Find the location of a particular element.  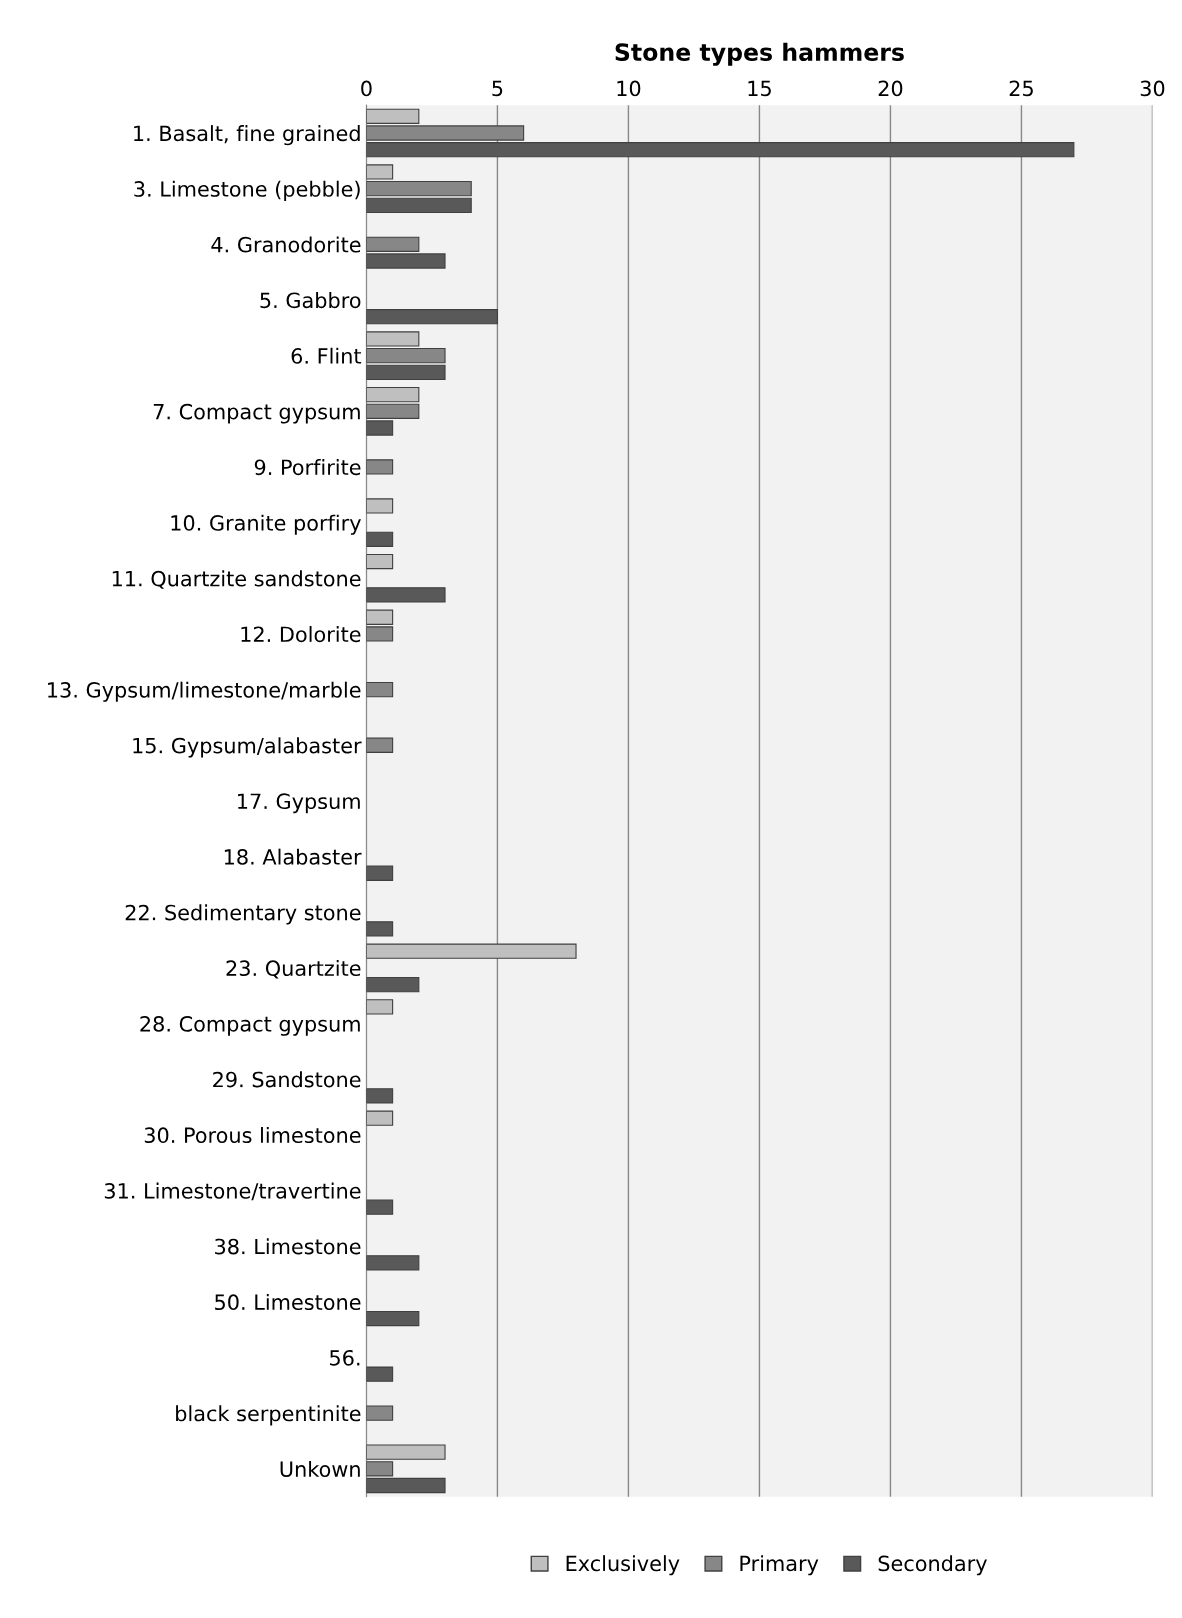

y-tick-label: 31. Limestone/travertine is located at coordinates (232, 1191).